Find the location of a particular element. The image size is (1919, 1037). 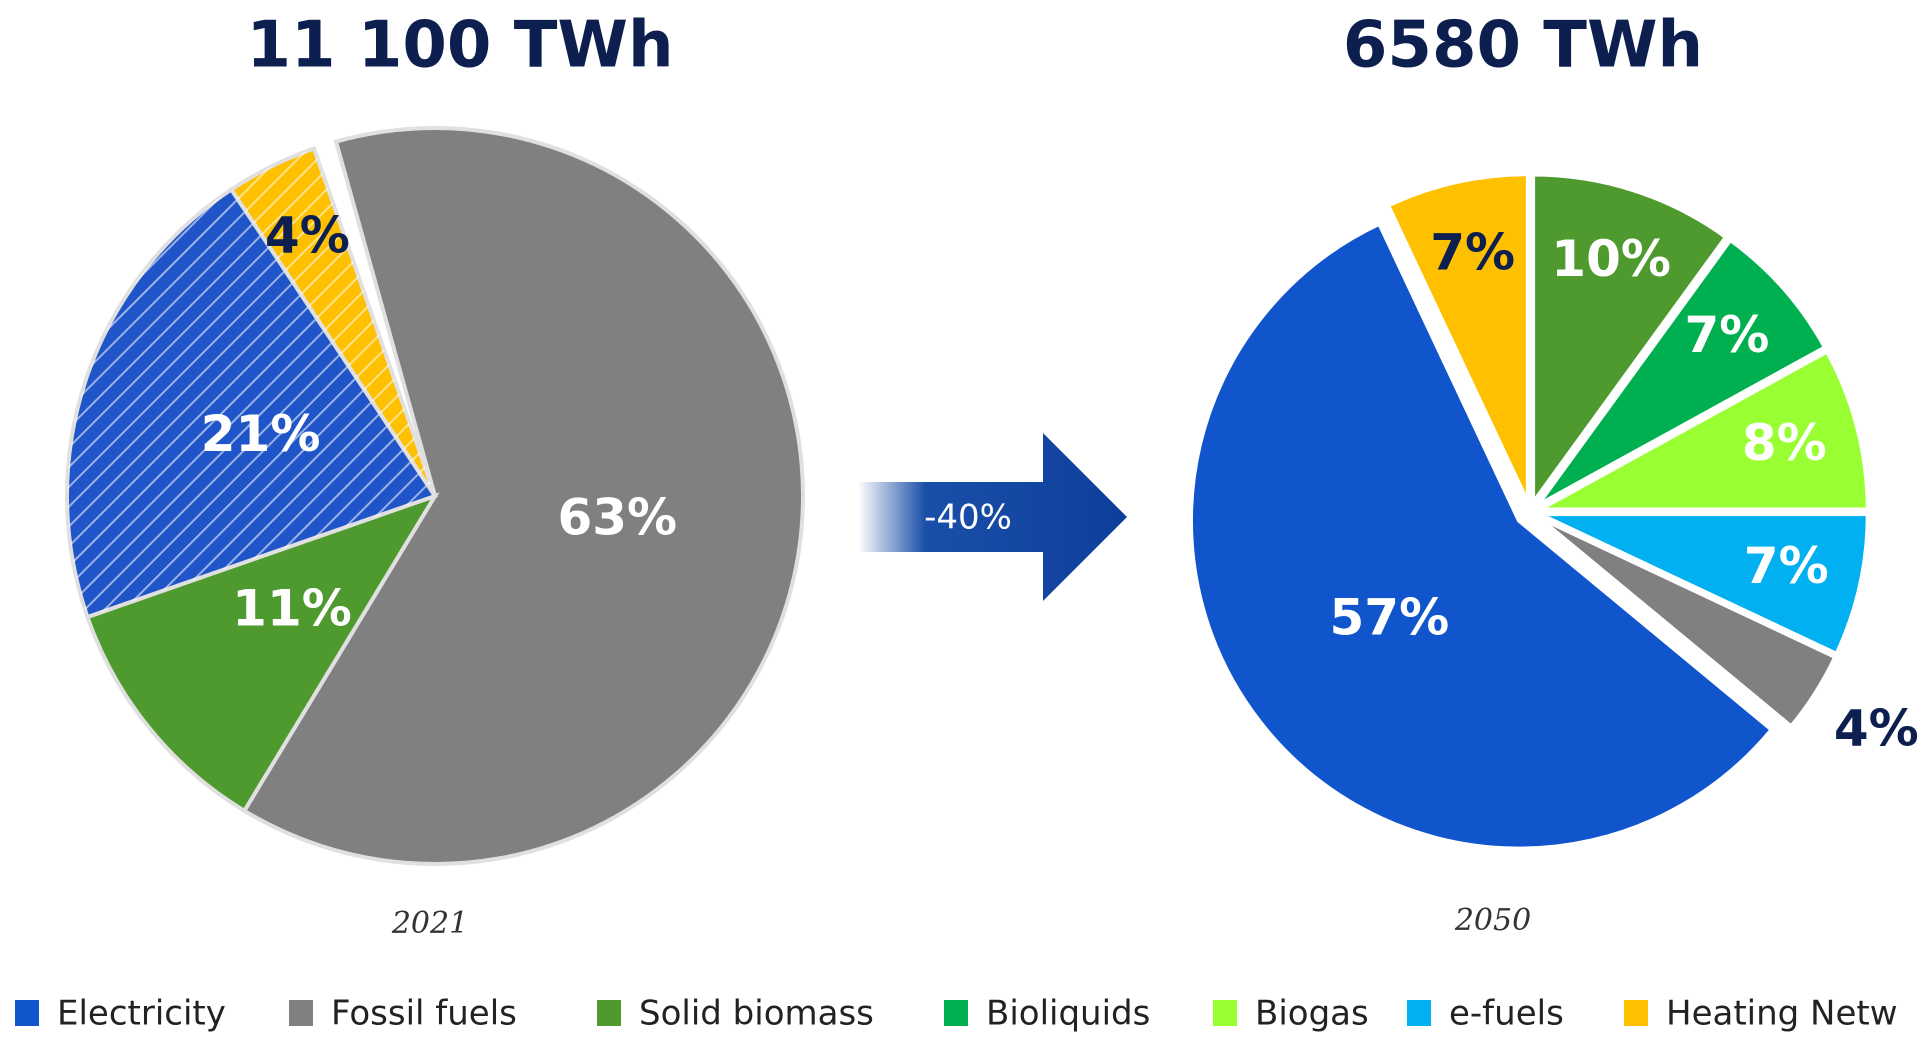

chart-caption: 2021 is located at coordinates (429, 923).